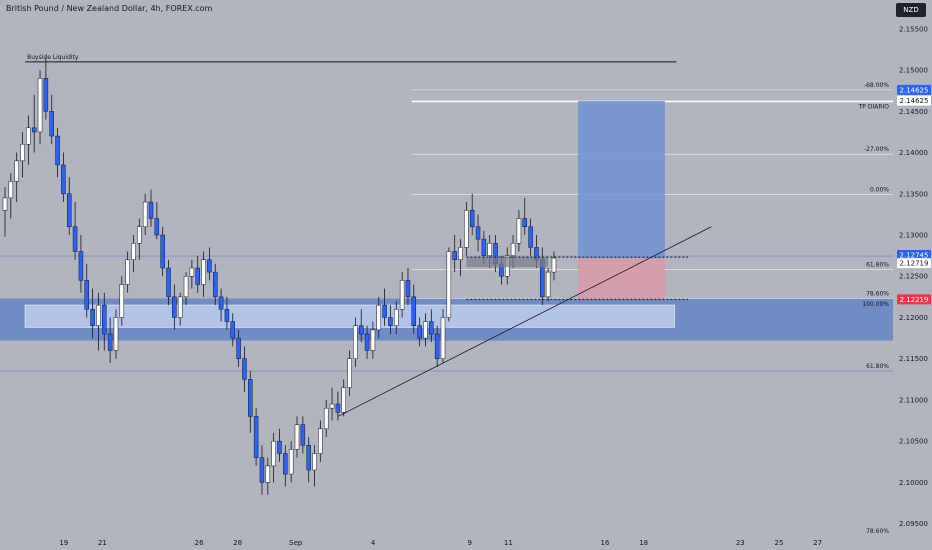 The height and width of the screenshot is (550, 932). I want to click on fib-label: 0.00%, so click(879, 190).